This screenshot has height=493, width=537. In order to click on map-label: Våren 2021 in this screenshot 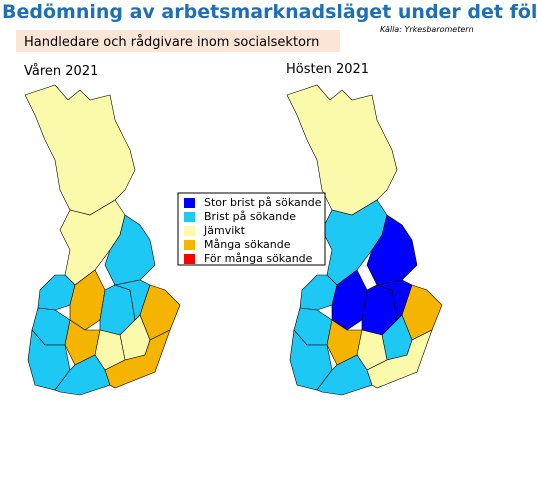, I will do `click(61, 71)`.